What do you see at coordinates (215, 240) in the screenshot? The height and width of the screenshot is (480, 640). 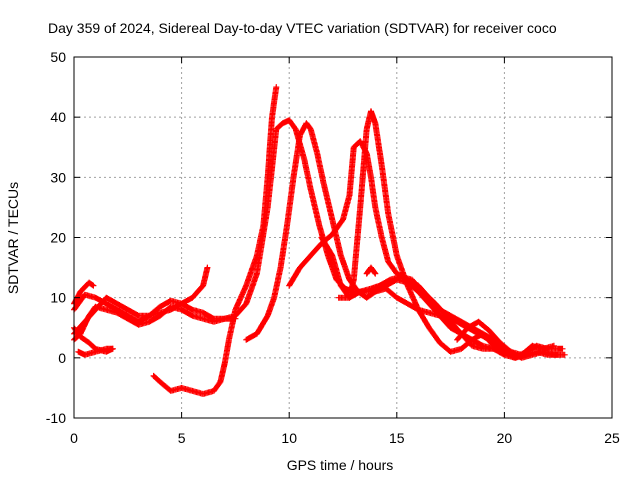 I see `data-series-sat-d` at bounding box center [215, 240].